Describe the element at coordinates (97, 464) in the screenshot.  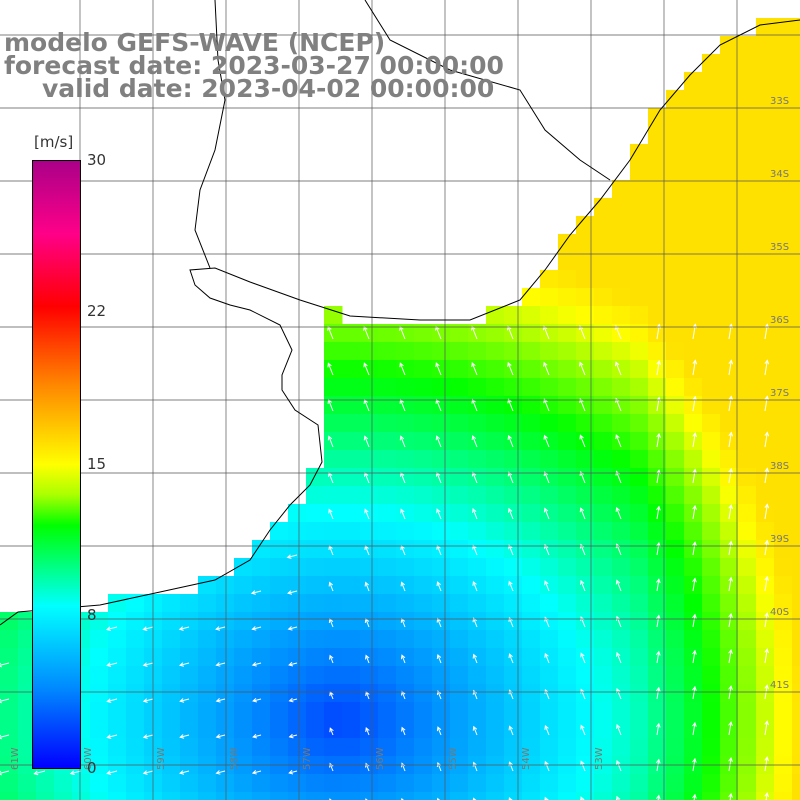
I see `colorbar-tick-15: 15` at that location.